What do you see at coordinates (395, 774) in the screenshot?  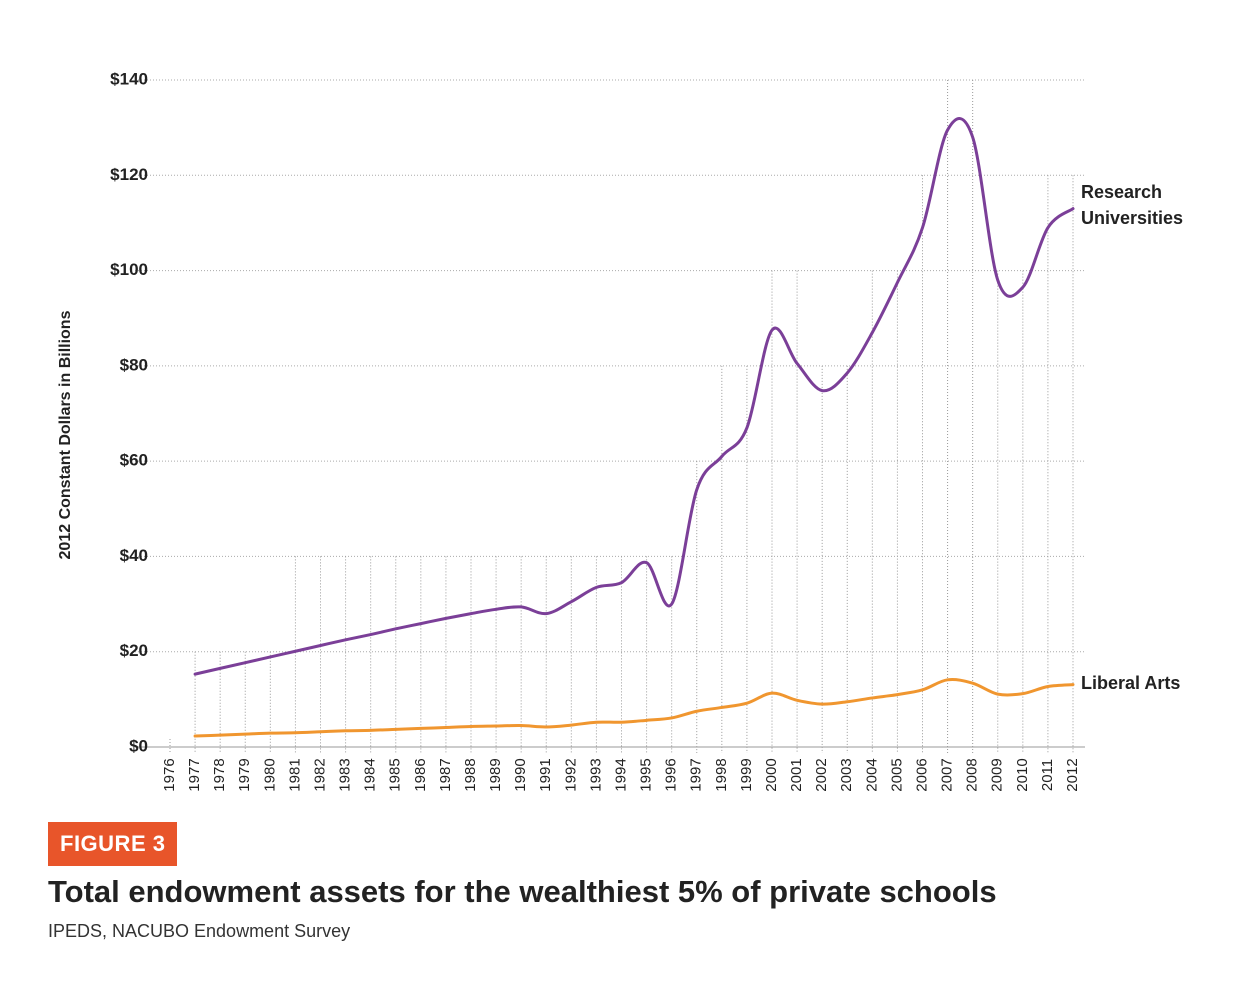 I see `x-tick-label: 1985` at bounding box center [395, 774].